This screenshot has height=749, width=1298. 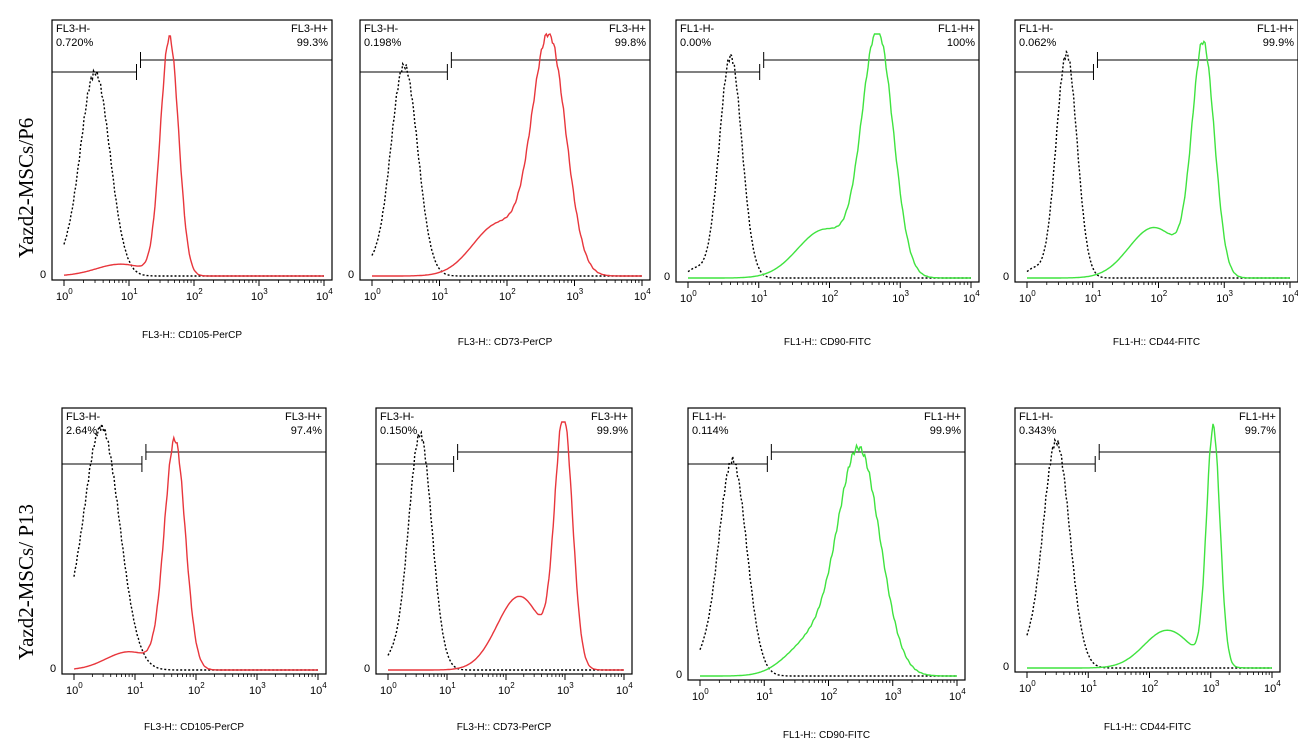 I want to click on x-axis-title: FL3-H:: CD105-PerCP, so click(x=194, y=727).